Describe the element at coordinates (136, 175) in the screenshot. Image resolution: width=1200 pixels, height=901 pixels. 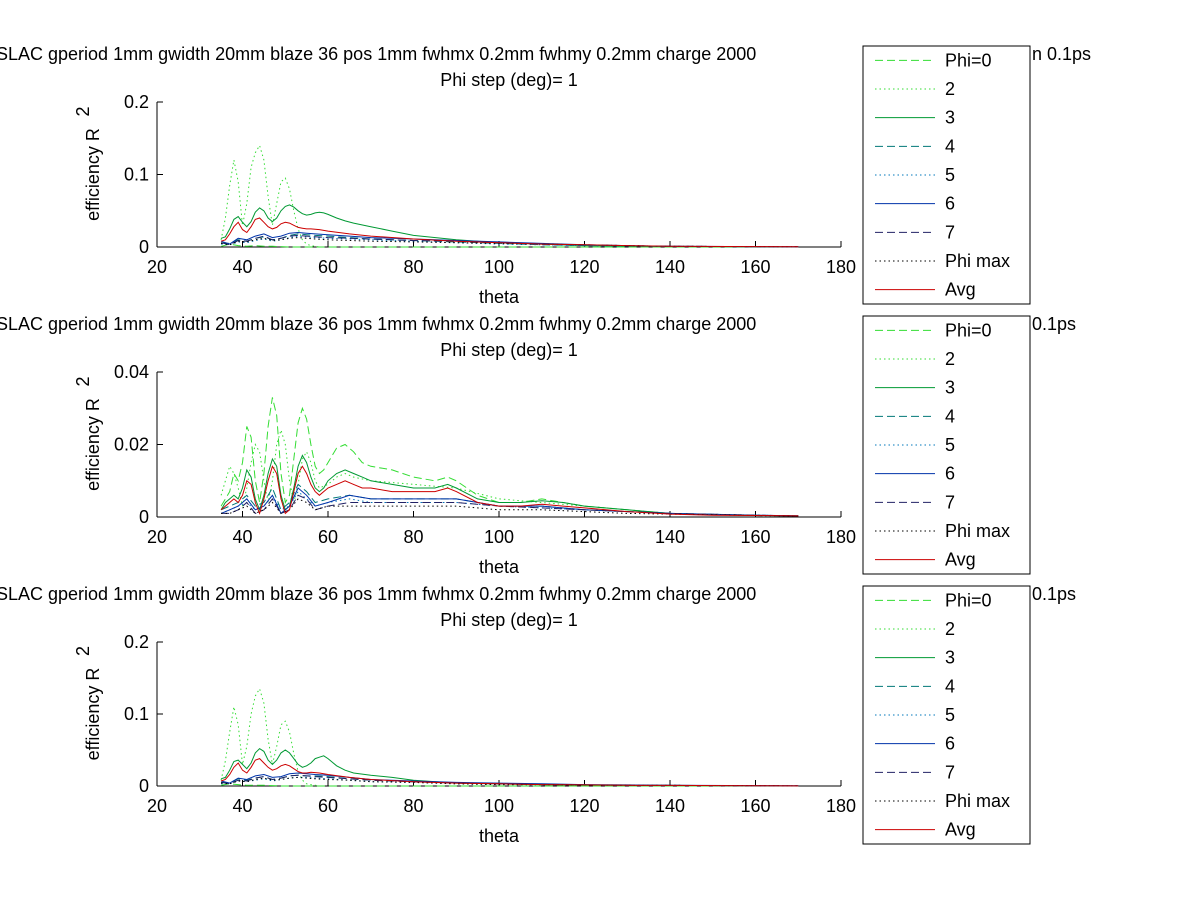
I see `y-tick-label: 0.1` at that location.